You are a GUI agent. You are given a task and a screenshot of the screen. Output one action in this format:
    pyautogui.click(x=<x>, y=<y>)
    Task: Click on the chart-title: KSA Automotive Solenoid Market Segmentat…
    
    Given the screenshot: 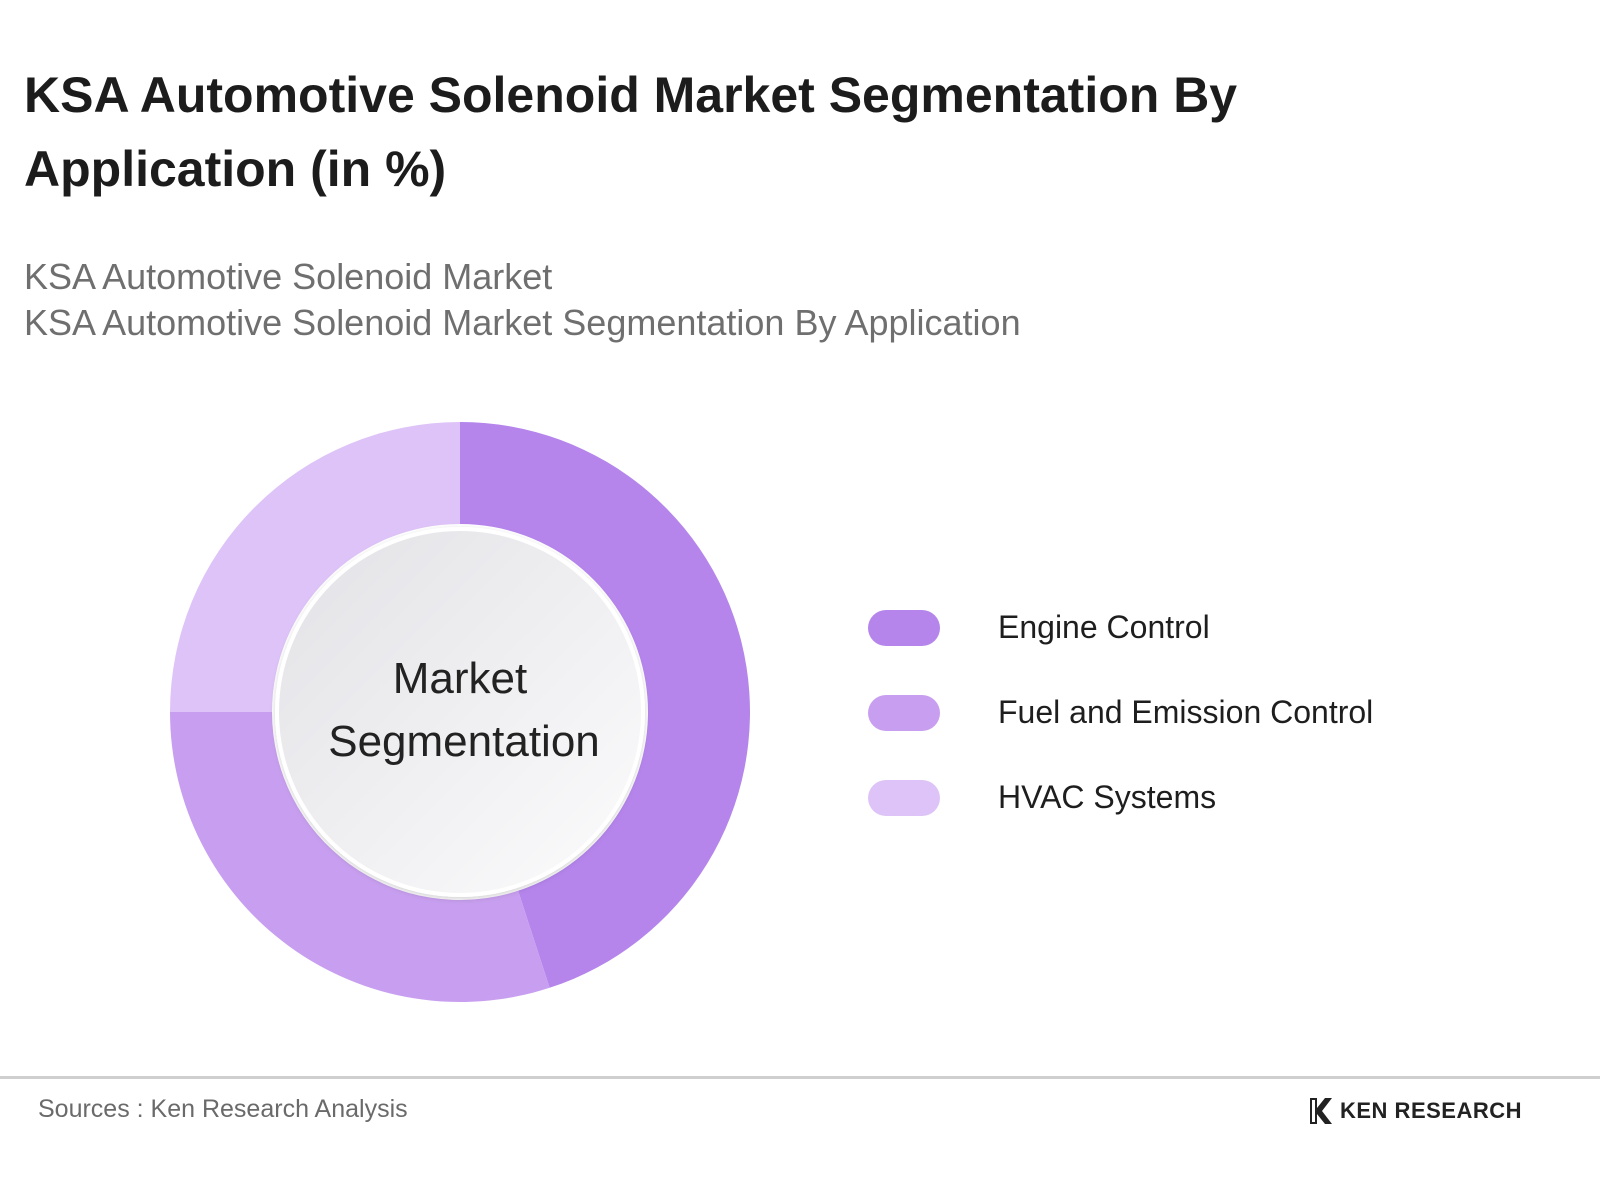 What is the action you would take?
    pyautogui.click(x=631, y=132)
    